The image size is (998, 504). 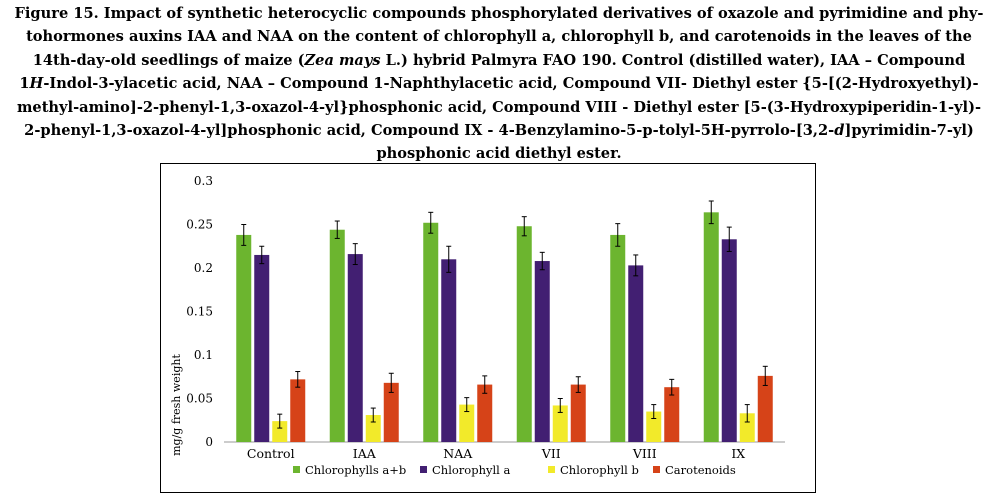 I want to click on x-category-label: IAA, so click(x=365, y=453).